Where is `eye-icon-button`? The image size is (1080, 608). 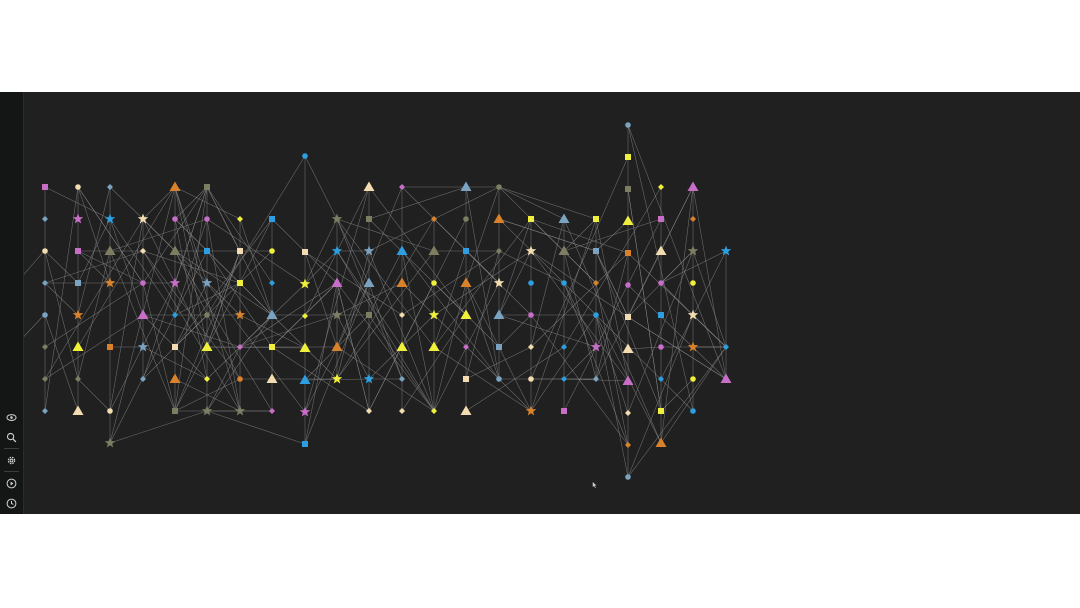
eye-icon-button is located at coordinates (11, 417).